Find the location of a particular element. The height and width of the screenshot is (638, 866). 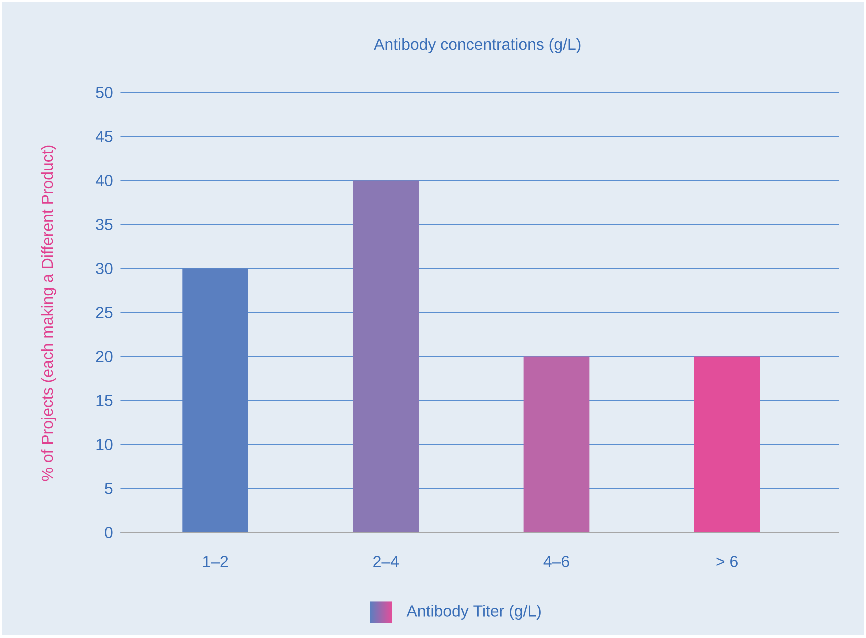

y-tick-label: 50 is located at coordinates (104, 93).